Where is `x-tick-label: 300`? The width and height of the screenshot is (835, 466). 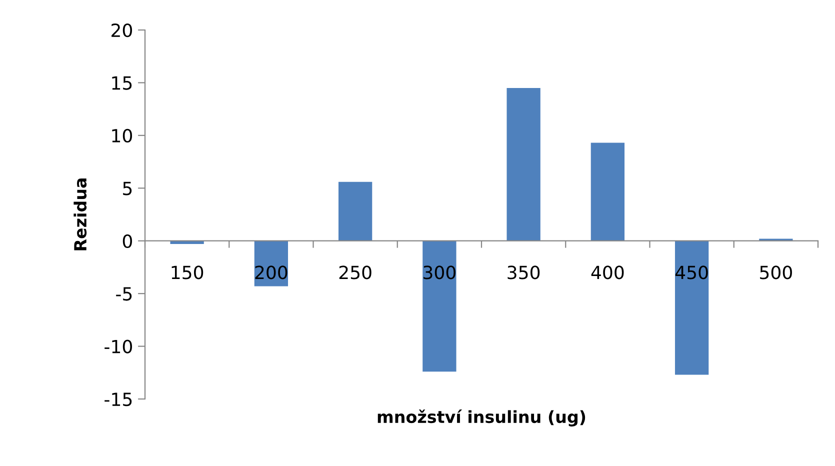
x-tick-label: 300 is located at coordinates (440, 273).